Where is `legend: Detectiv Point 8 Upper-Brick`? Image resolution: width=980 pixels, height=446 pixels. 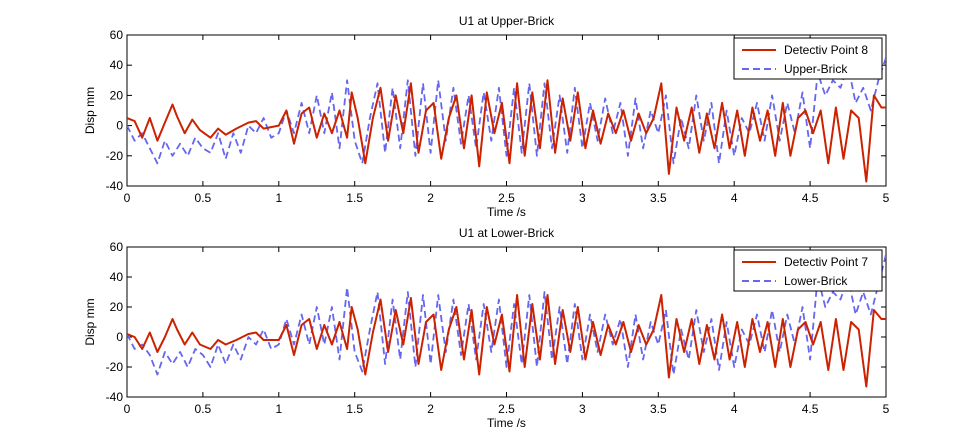 legend: Detectiv Point 8 Upper-Brick is located at coordinates (808, 58).